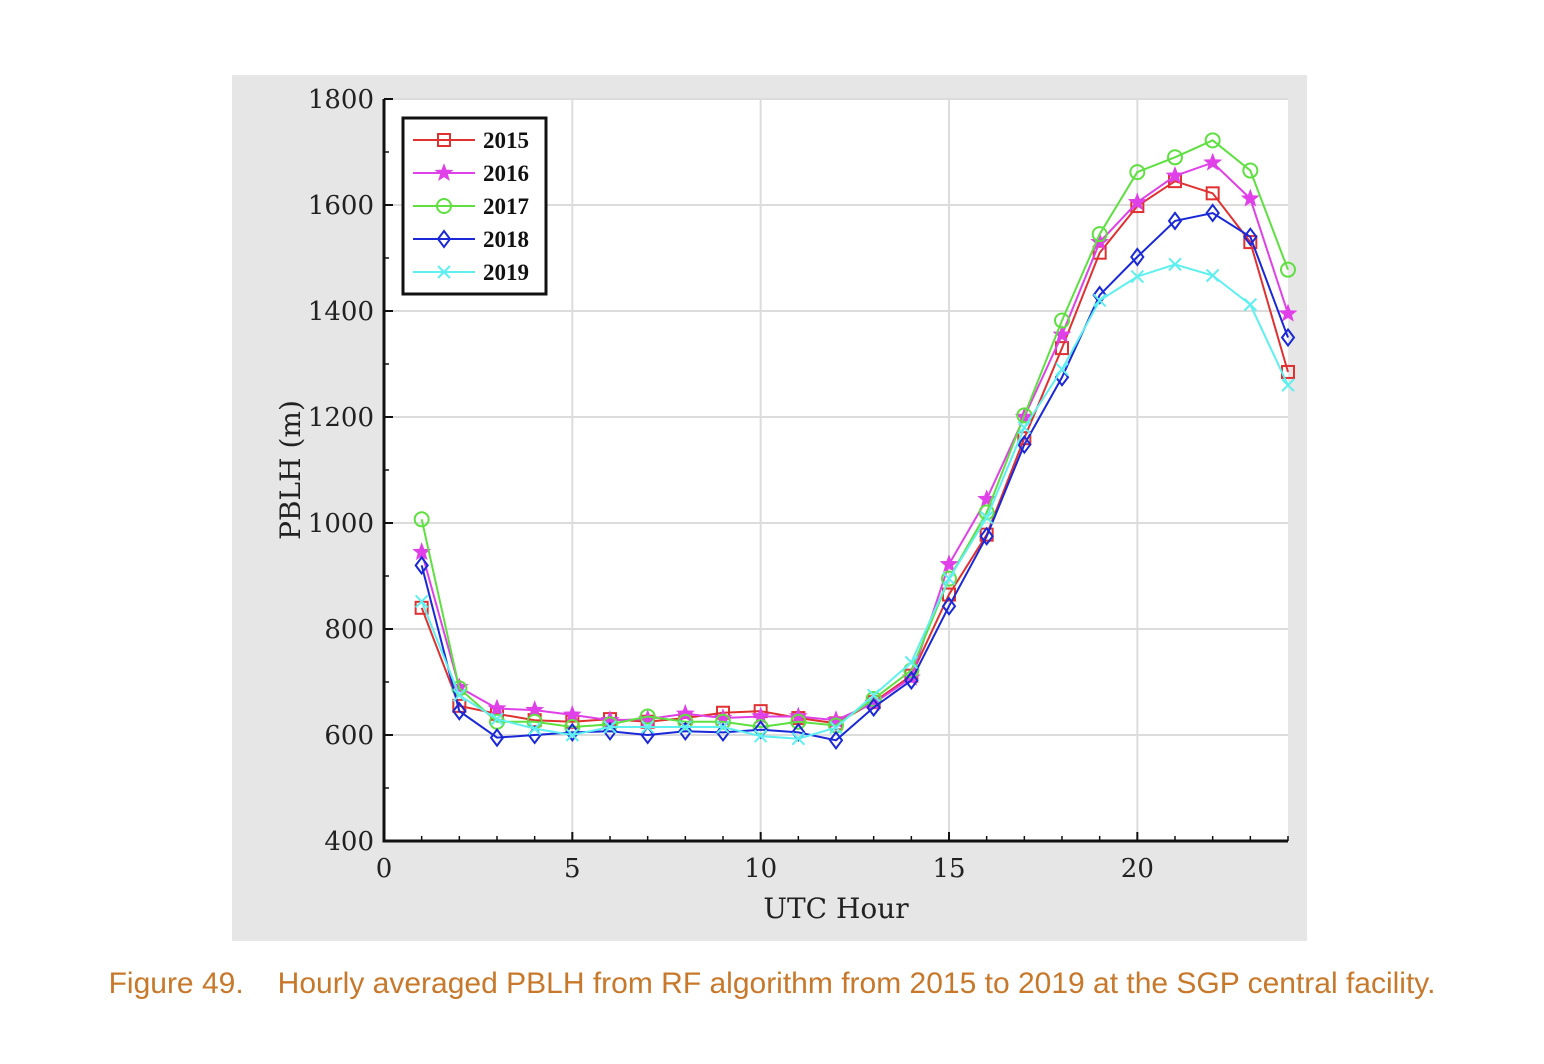 The width and height of the screenshot is (1544, 1064). I want to click on legend-label: 2015, so click(506, 140).